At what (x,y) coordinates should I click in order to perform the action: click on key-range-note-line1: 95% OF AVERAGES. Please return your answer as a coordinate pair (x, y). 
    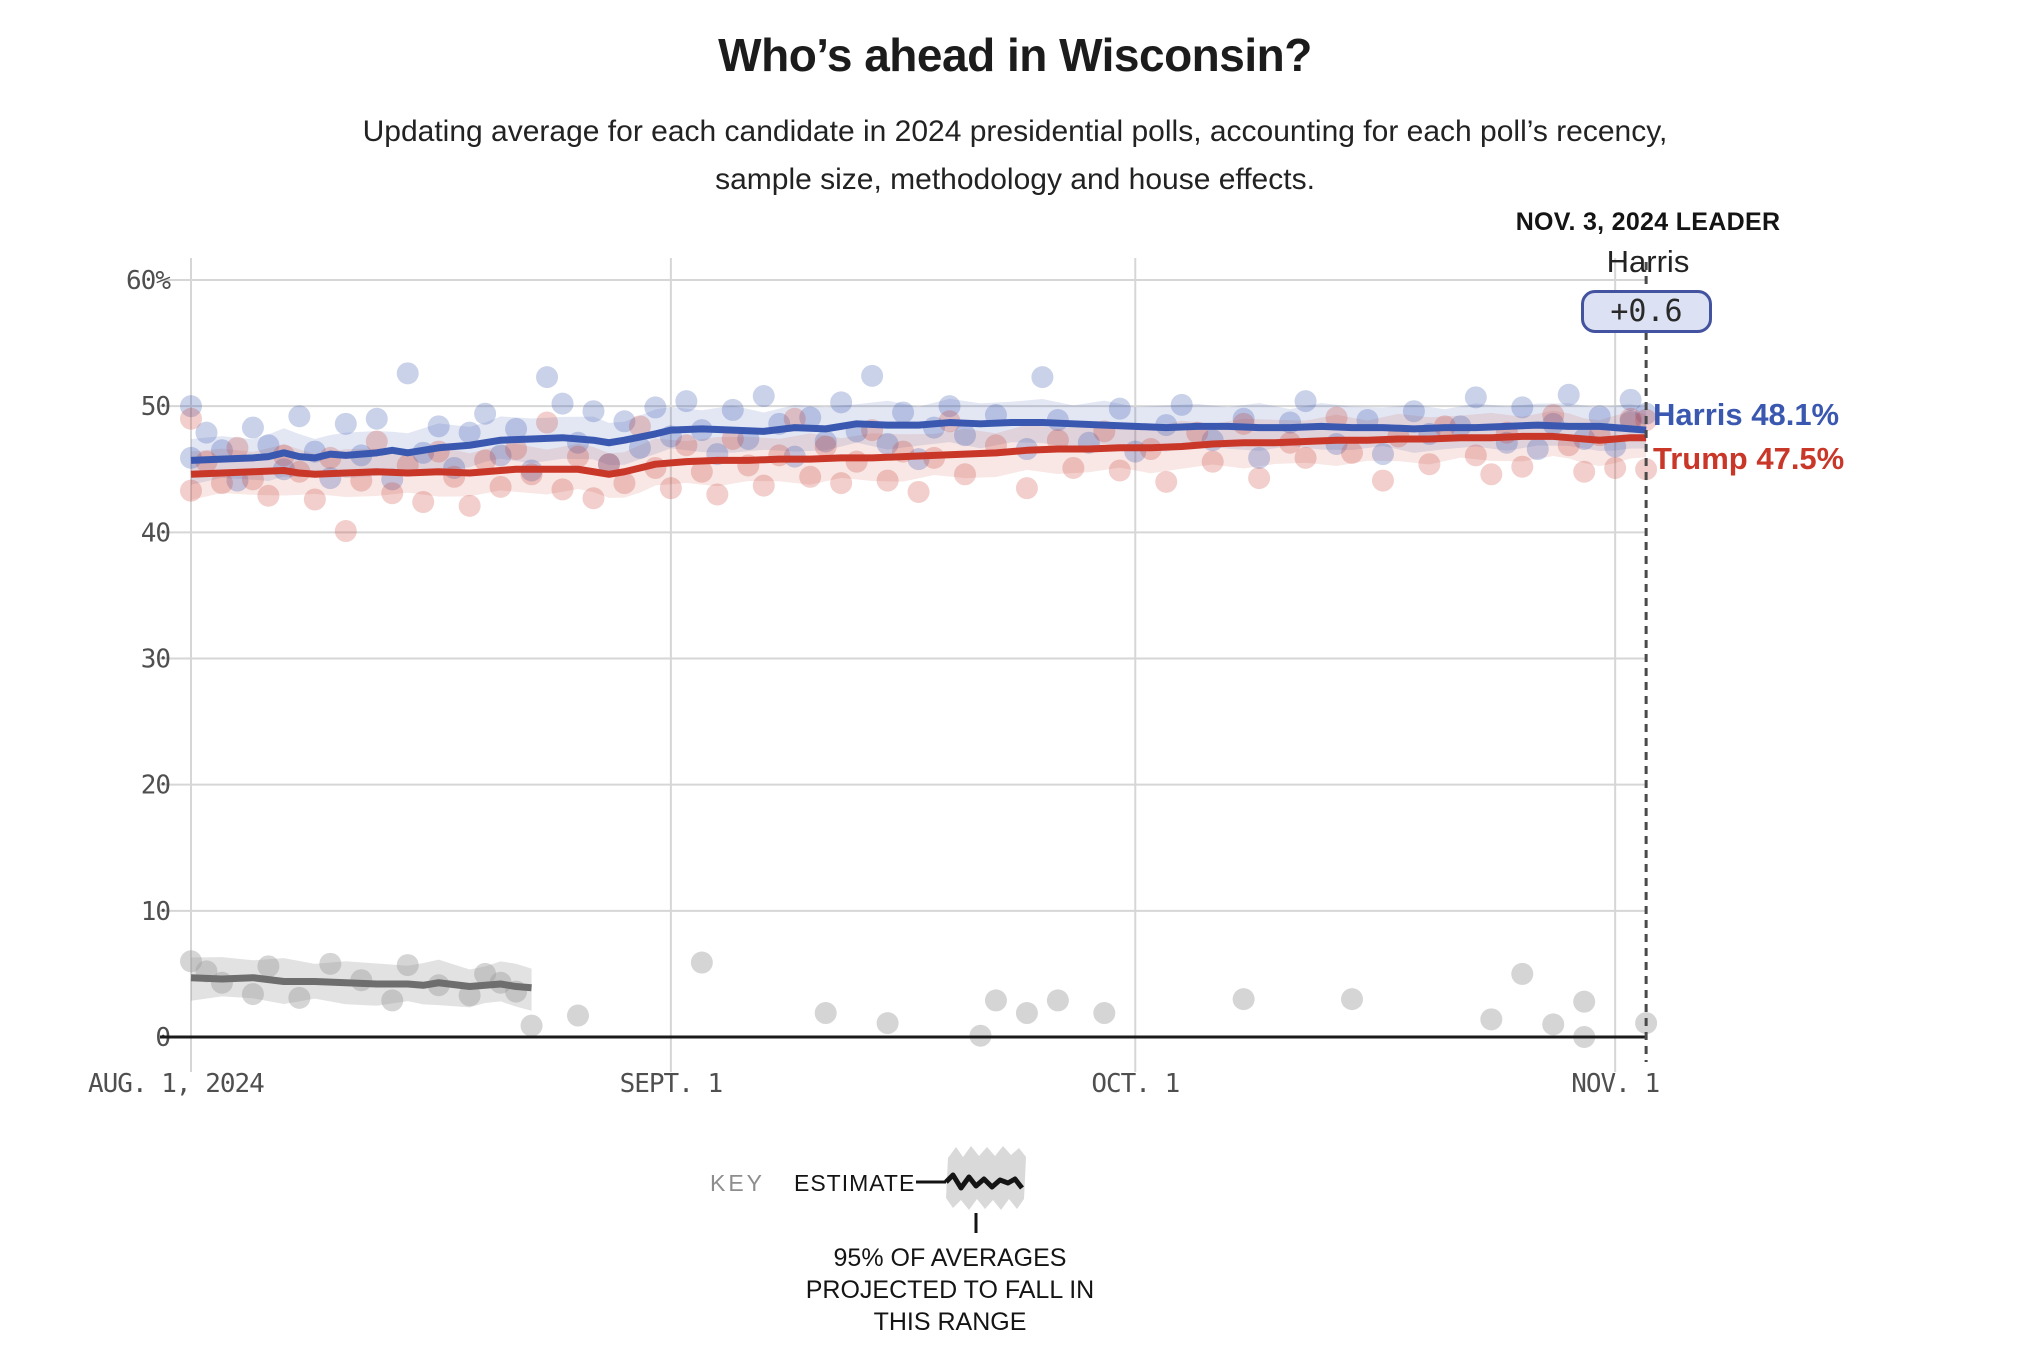
    Looking at the image, I should click on (950, 1258).